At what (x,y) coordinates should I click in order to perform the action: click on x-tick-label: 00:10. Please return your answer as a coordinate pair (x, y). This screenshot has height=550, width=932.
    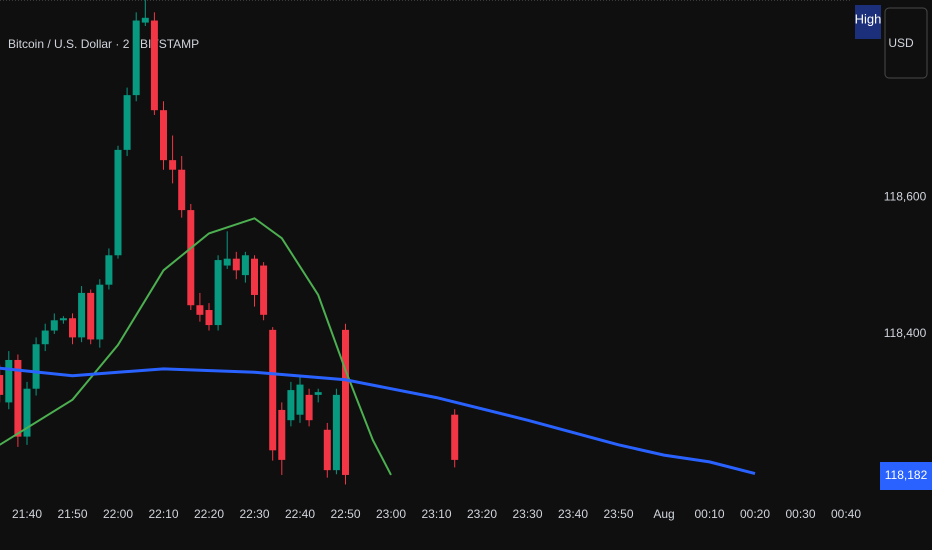
    Looking at the image, I should click on (709, 514).